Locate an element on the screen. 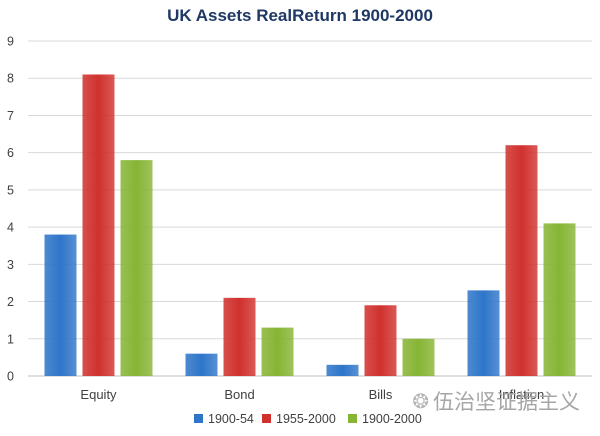  bar-bills-1900-2000 is located at coordinates (418, 357).